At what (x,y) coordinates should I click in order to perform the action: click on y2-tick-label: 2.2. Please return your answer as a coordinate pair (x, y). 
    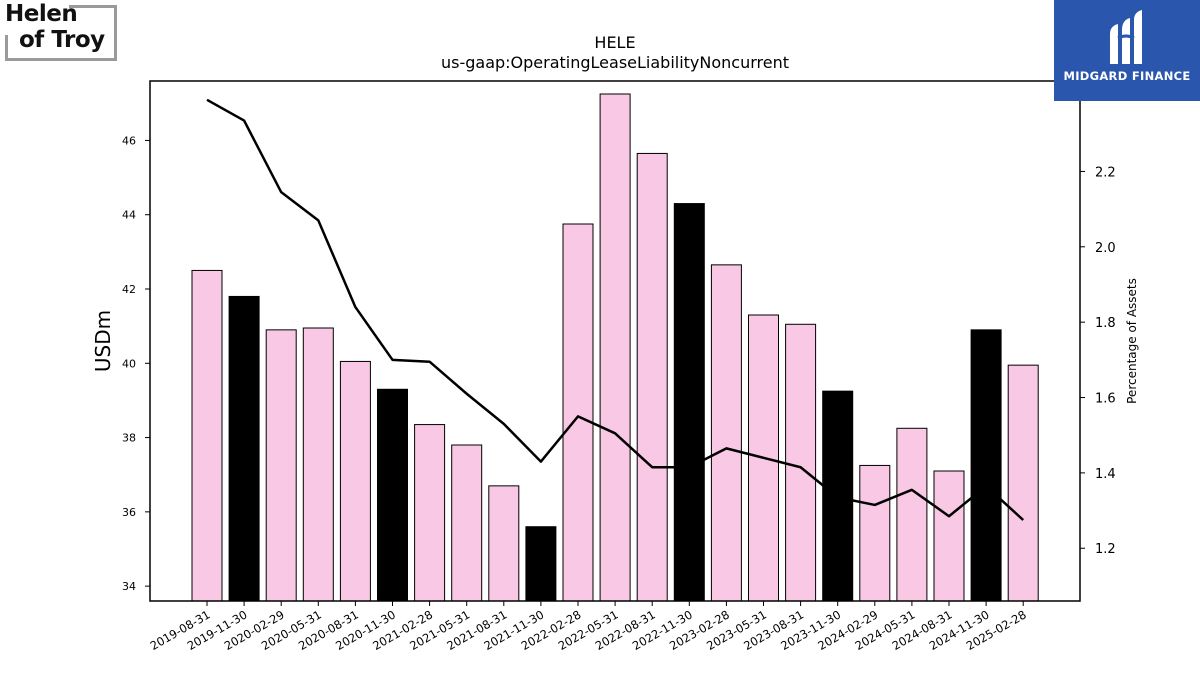
    Looking at the image, I should click on (1105, 172).